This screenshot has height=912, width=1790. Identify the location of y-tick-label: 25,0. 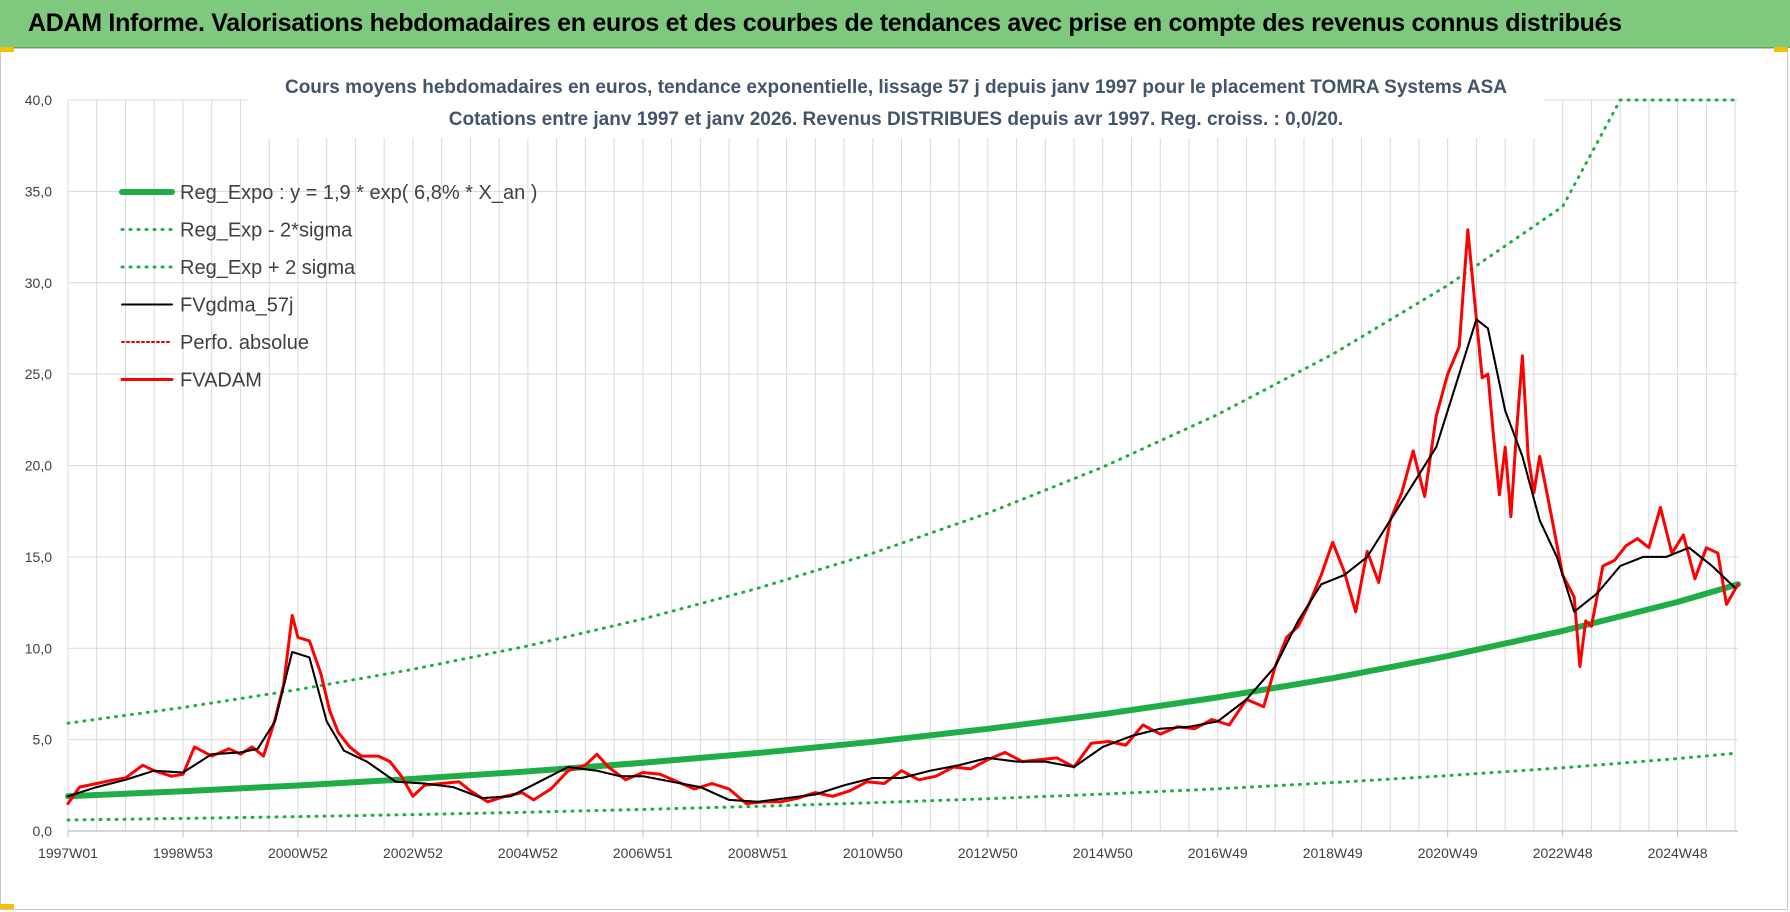
(38, 374).